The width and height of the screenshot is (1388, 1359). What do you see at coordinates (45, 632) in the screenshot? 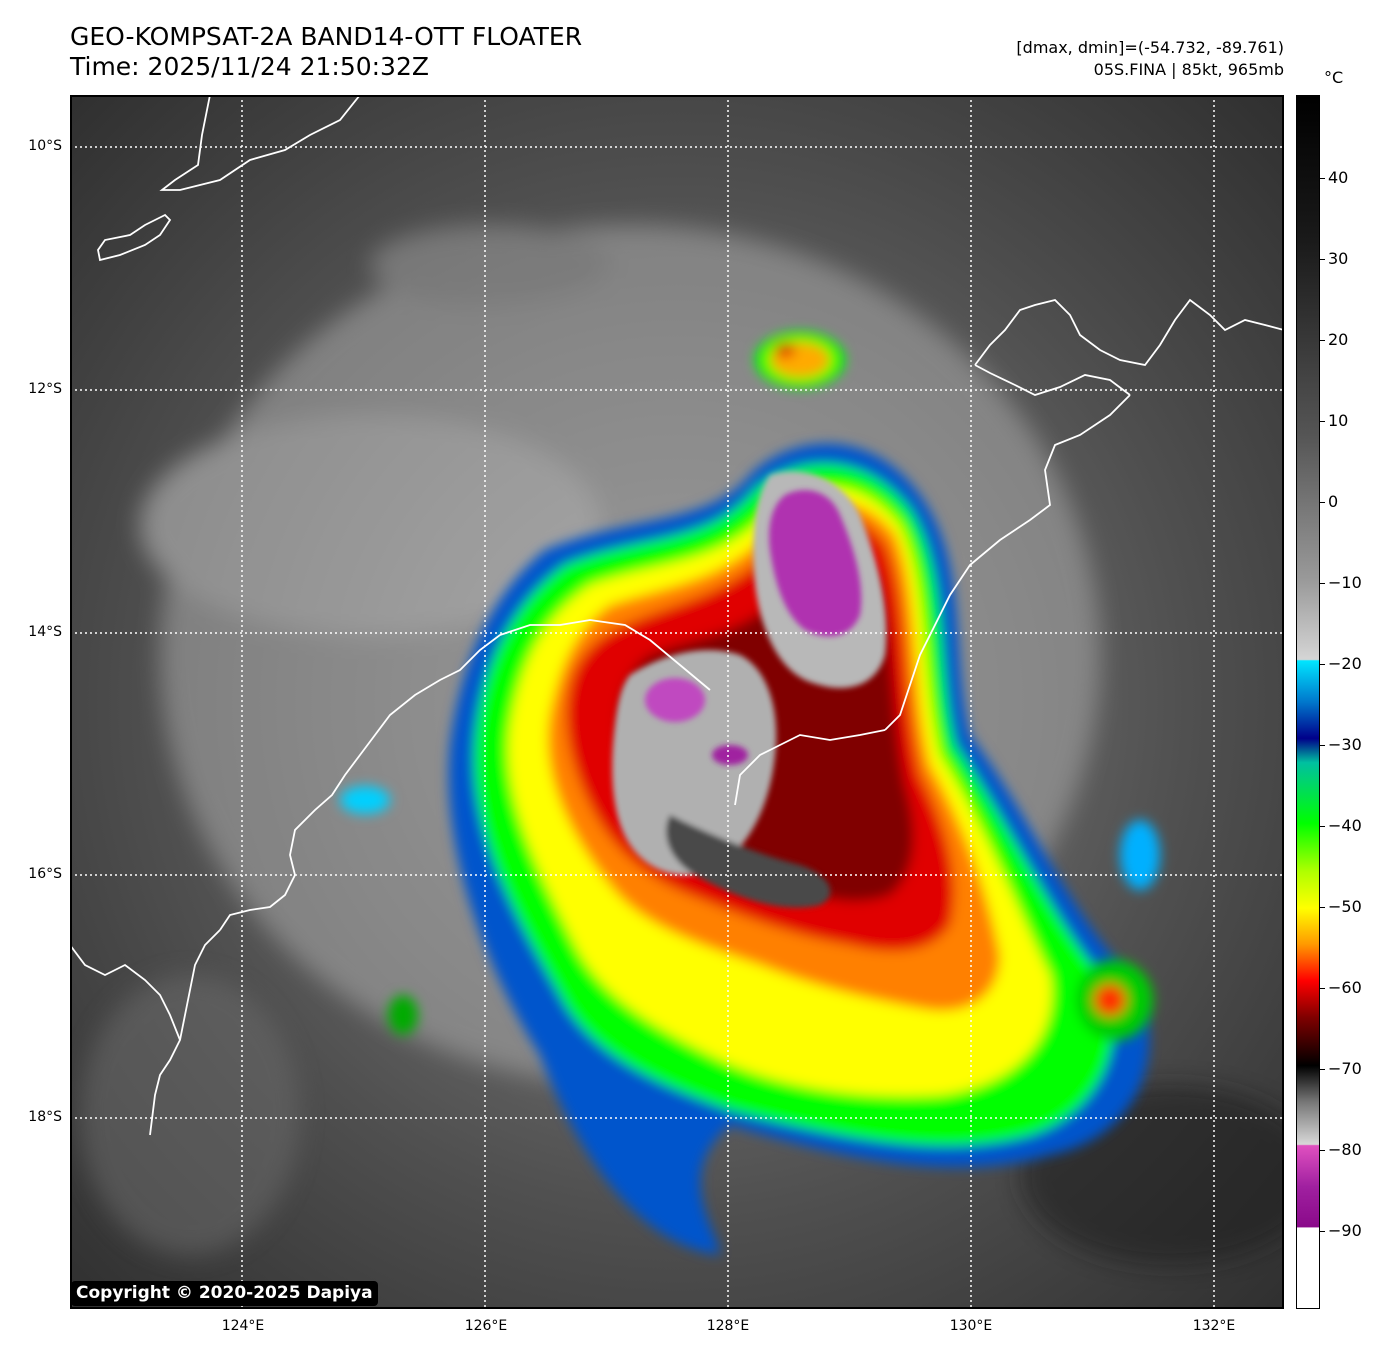
I see `lat-label-14s: 14°S` at bounding box center [45, 632].